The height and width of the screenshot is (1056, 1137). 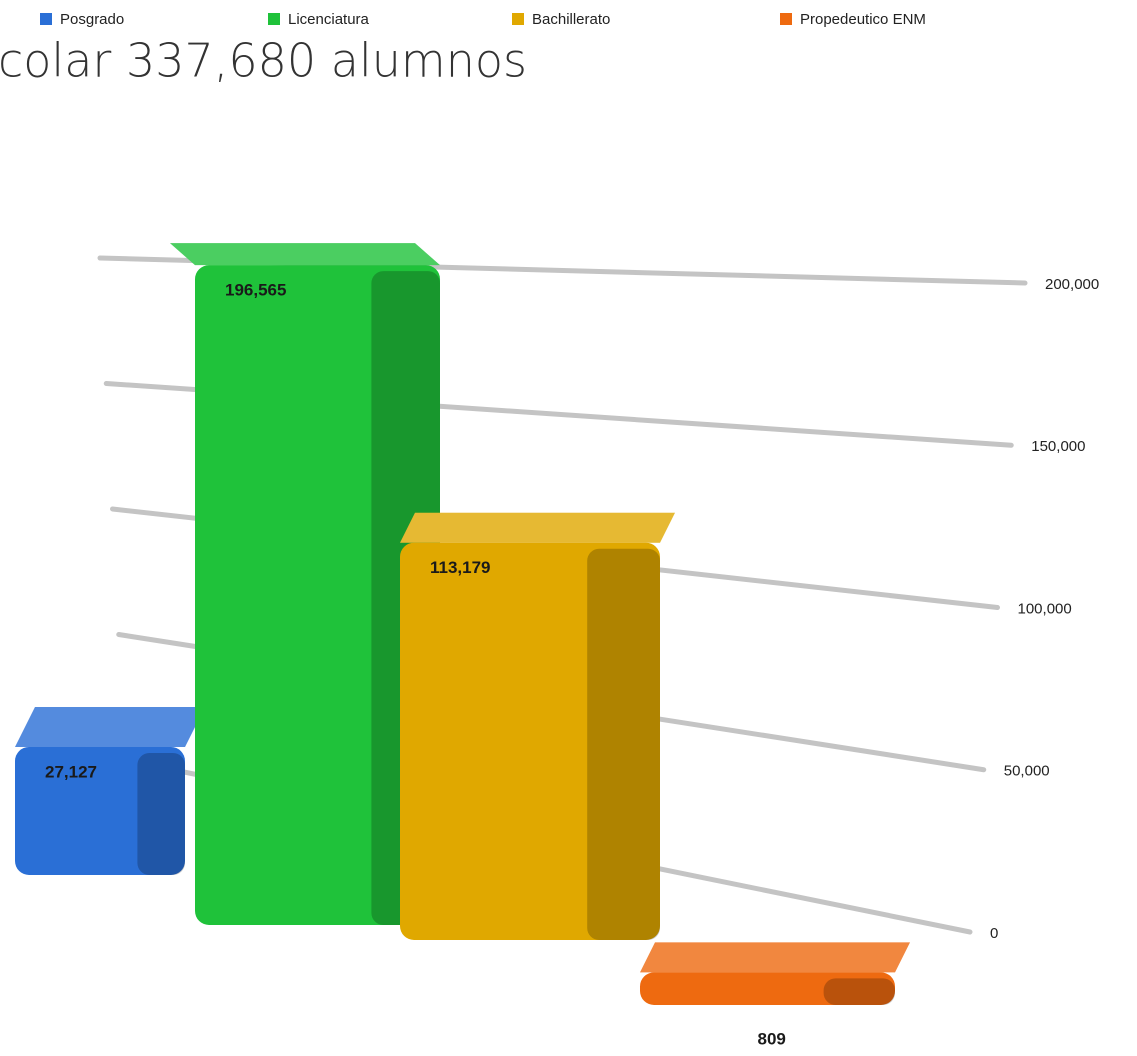 I want to click on value-label: 196,565, so click(x=255, y=290).